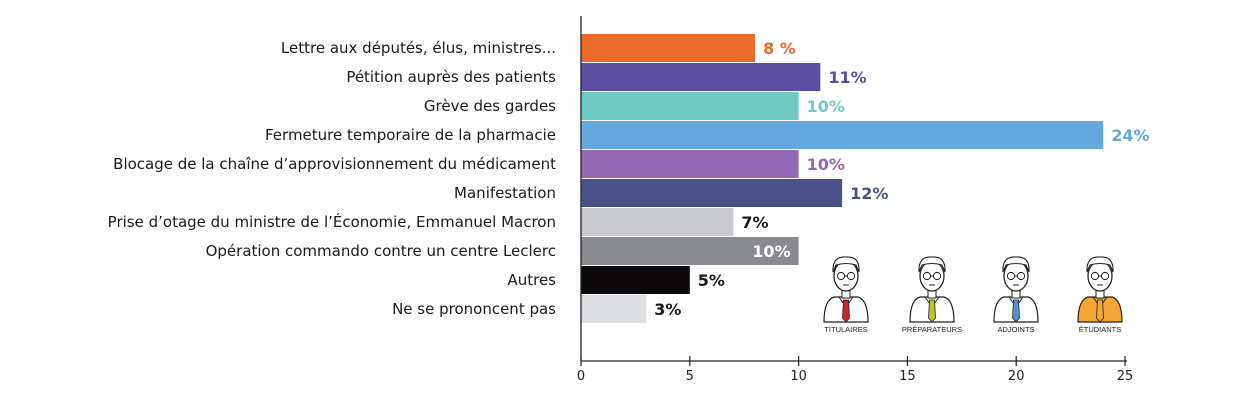 This screenshot has height=400, width=1242. I want to click on x-tick-label: 20, so click(1016, 376).